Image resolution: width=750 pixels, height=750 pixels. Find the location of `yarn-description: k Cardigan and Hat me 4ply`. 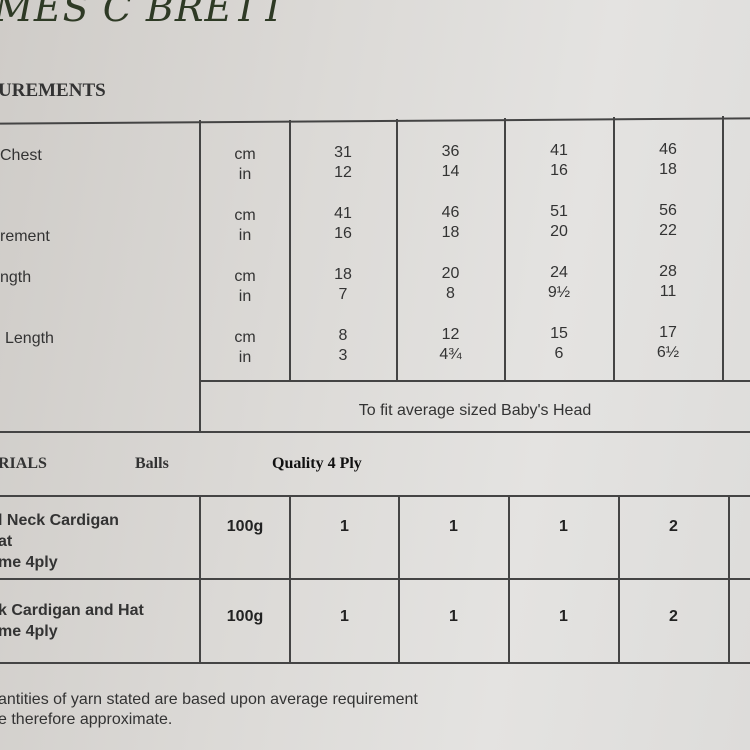

yarn-description: k Cardigan and Hat me 4ply is located at coordinates (72, 621).